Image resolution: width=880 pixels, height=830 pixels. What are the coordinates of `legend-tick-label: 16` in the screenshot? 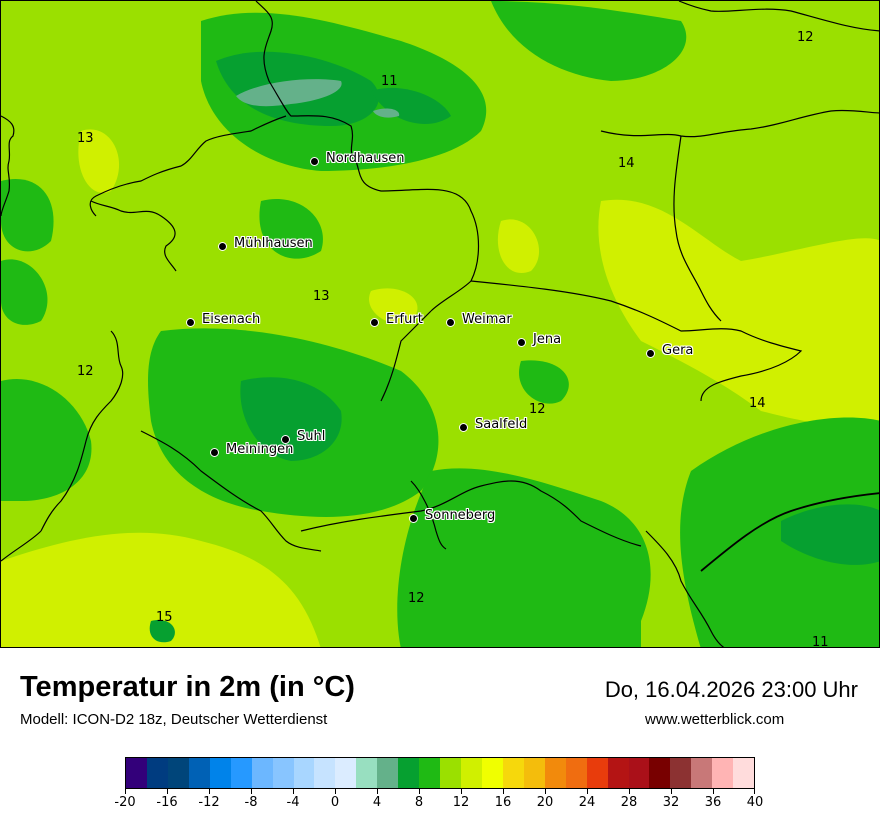 It's located at (503, 802).